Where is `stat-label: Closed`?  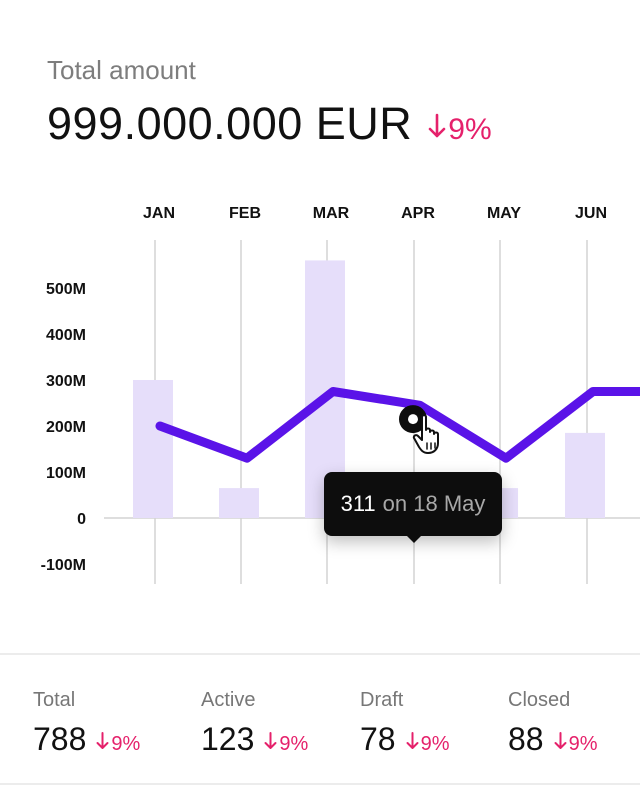
stat-label: Closed is located at coordinates (539, 700).